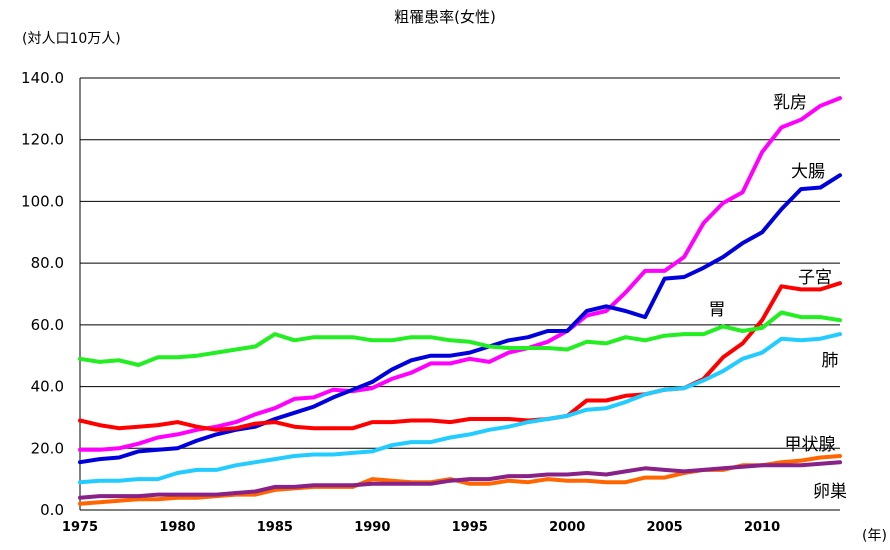  I want to click on x-tick-label: 1995, so click(470, 527).